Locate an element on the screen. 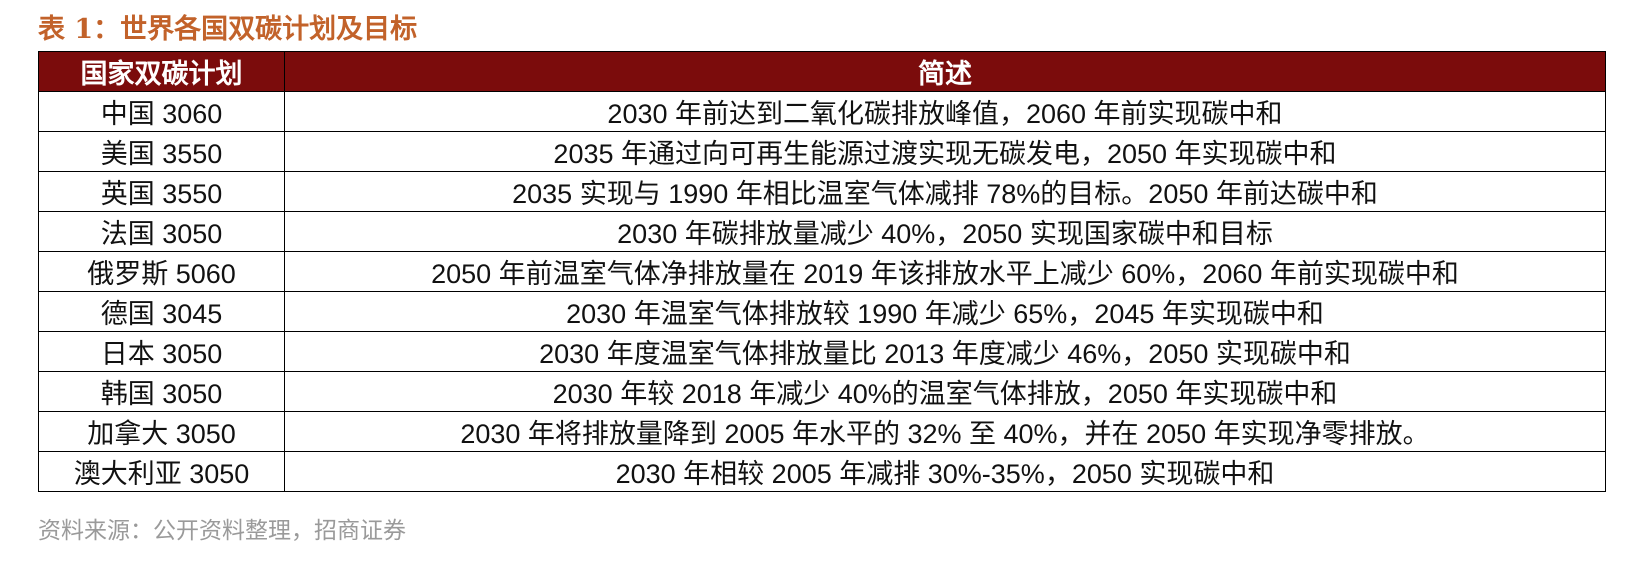  cell-plan: 韩国 3050 is located at coordinates (161, 391).